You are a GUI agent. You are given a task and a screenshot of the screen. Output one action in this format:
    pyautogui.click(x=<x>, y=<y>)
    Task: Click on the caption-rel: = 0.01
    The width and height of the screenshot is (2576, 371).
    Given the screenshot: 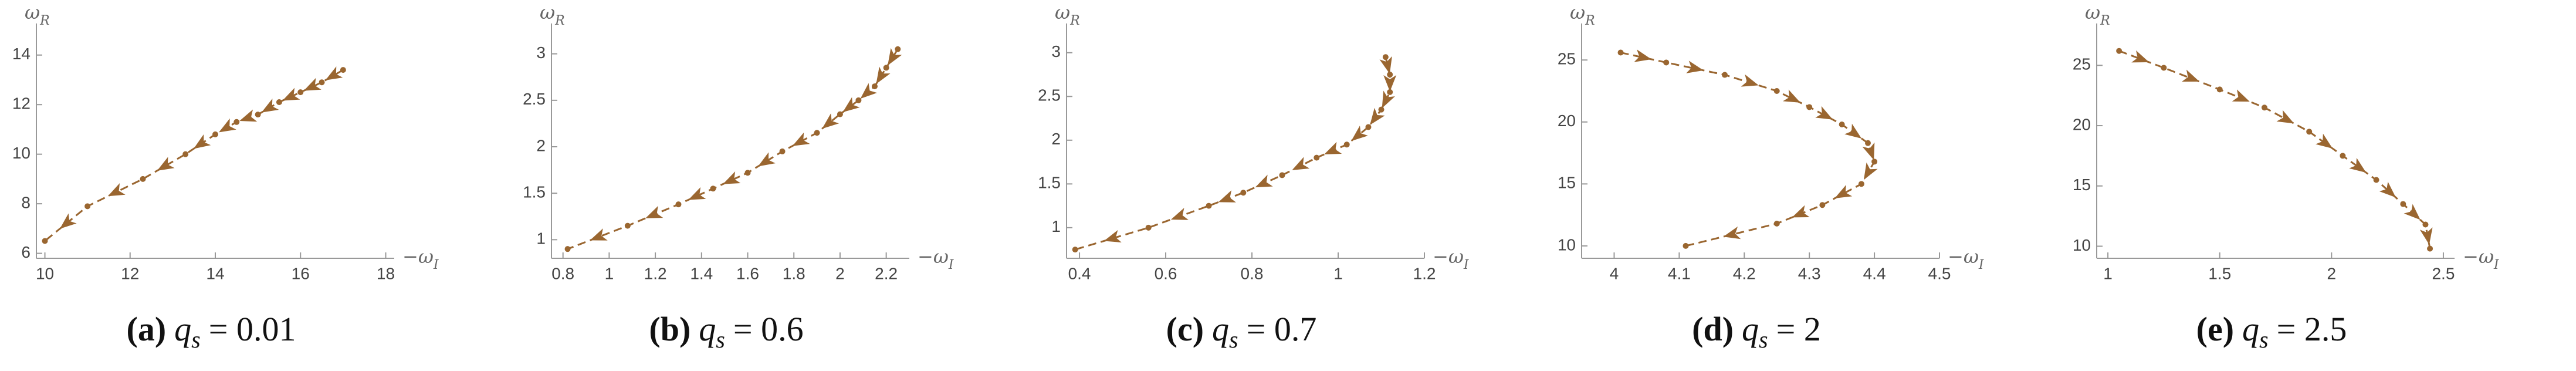 What is the action you would take?
    pyautogui.click(x=252, y=329)
    